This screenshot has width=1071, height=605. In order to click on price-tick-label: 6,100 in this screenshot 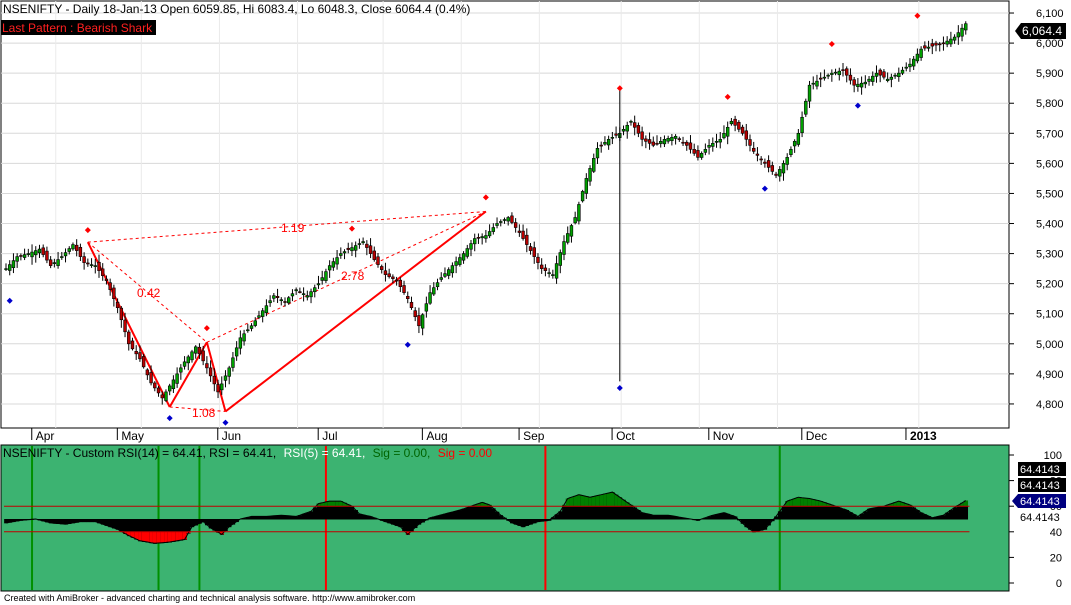, I will do `click(1050, 14)`.